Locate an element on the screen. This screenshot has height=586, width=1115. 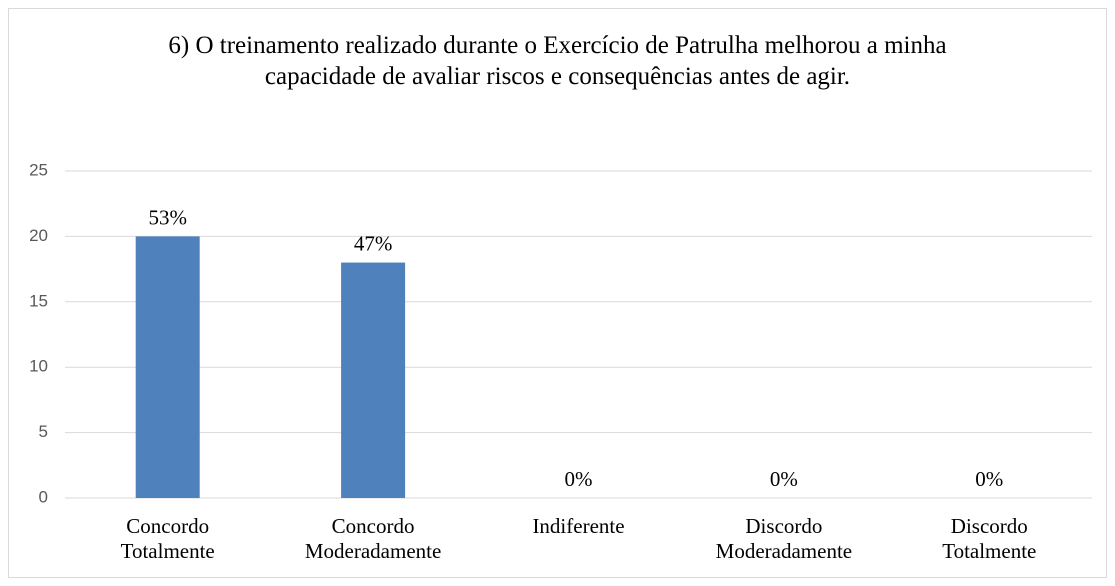
x-tick-label: Indiferente is located at coordinates (578, 526).